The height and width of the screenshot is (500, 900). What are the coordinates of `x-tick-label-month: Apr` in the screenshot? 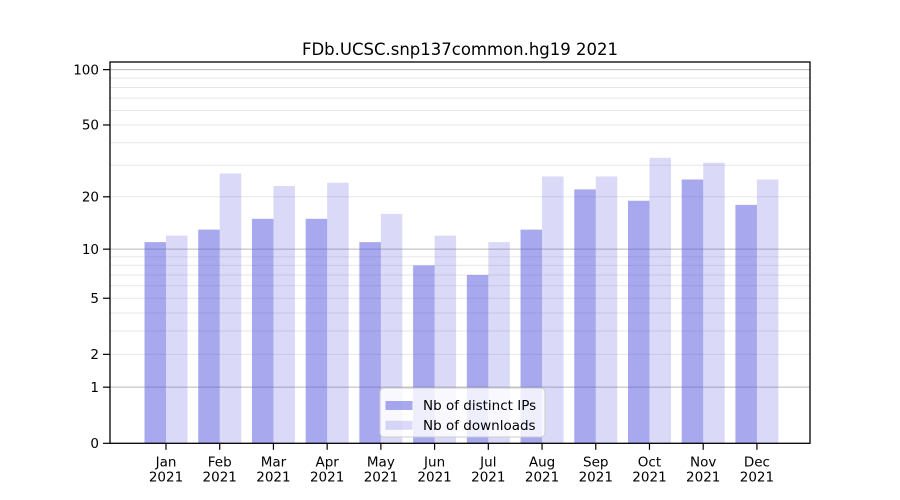 It's located at (327, 463).